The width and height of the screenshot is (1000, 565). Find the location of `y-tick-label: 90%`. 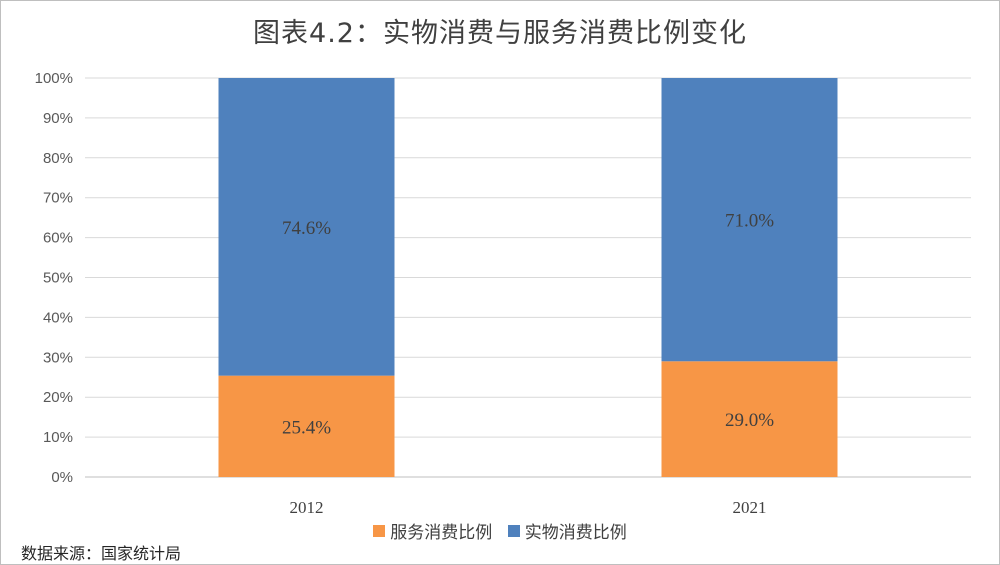

y-tick-label: 90% is located at coordinates (58, 118).